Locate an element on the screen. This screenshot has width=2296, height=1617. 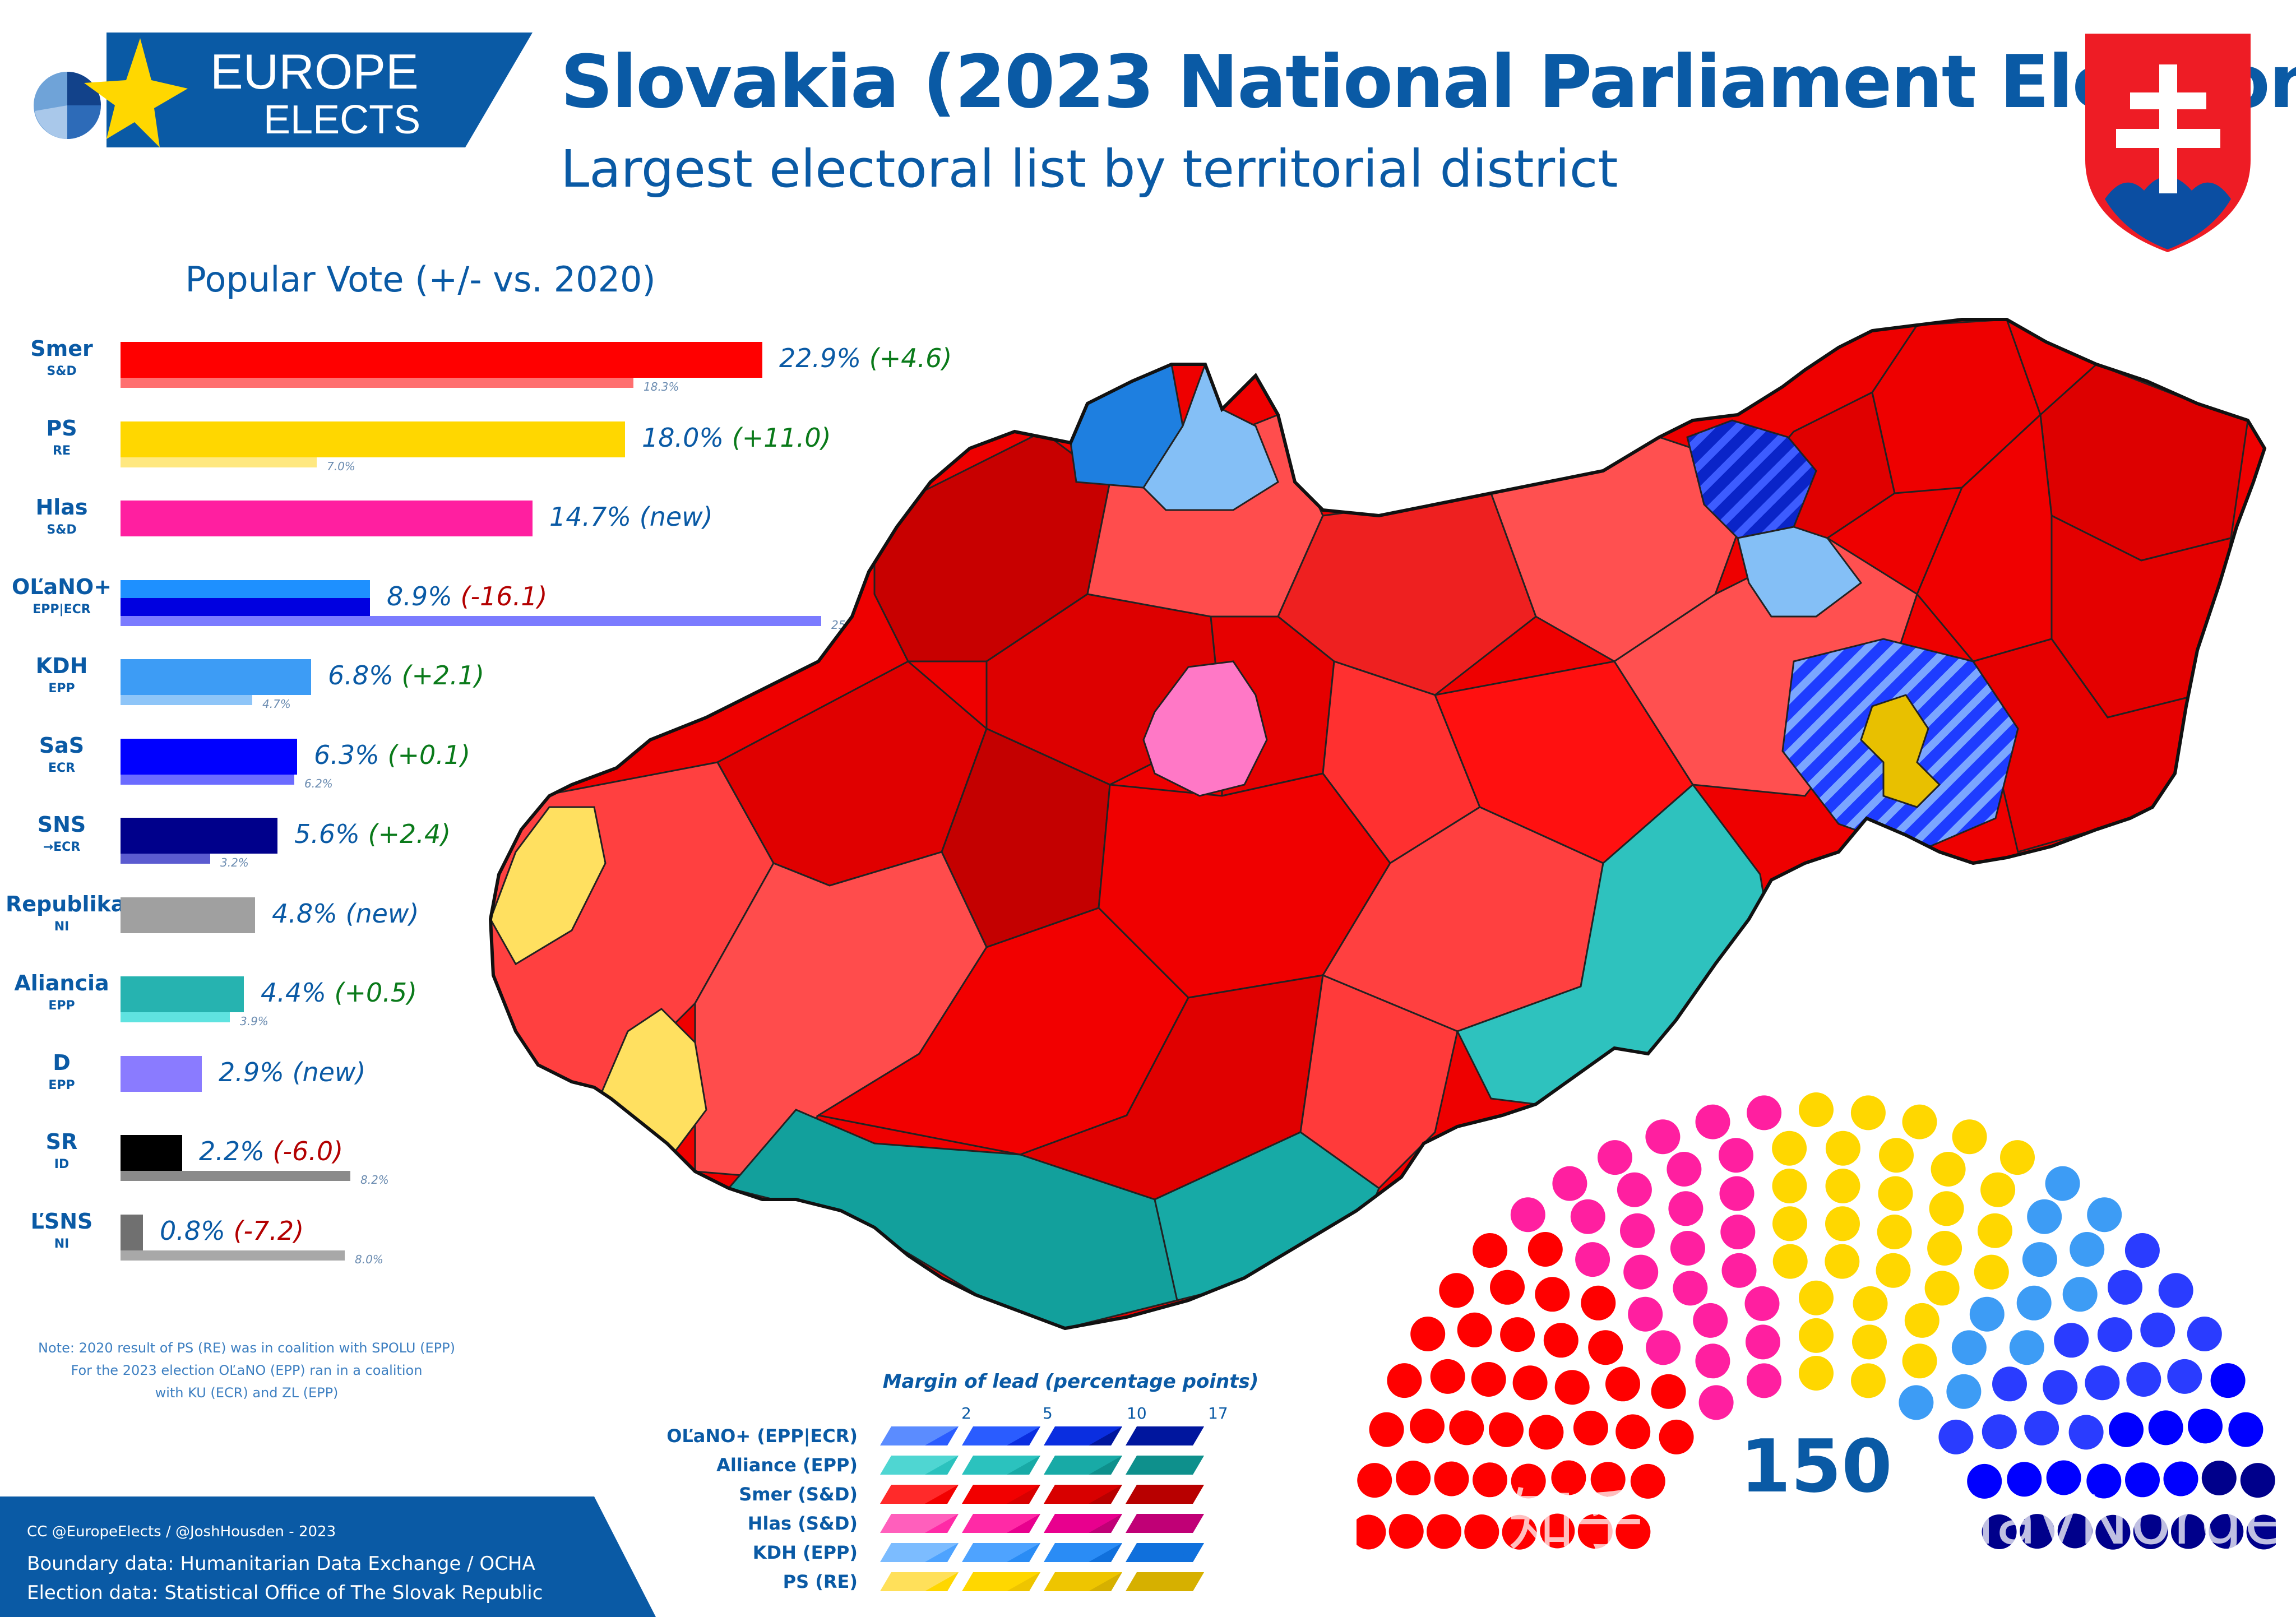
previous-vote-label: 3.2% is located at coordinates (234, 862).